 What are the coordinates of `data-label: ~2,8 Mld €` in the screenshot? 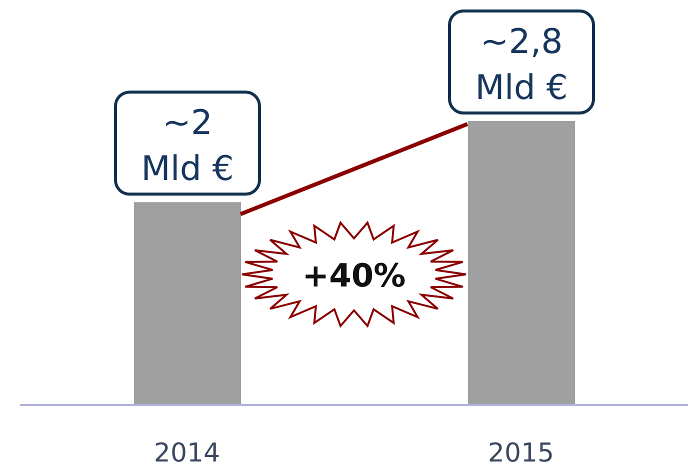 It's located at (521, 65).